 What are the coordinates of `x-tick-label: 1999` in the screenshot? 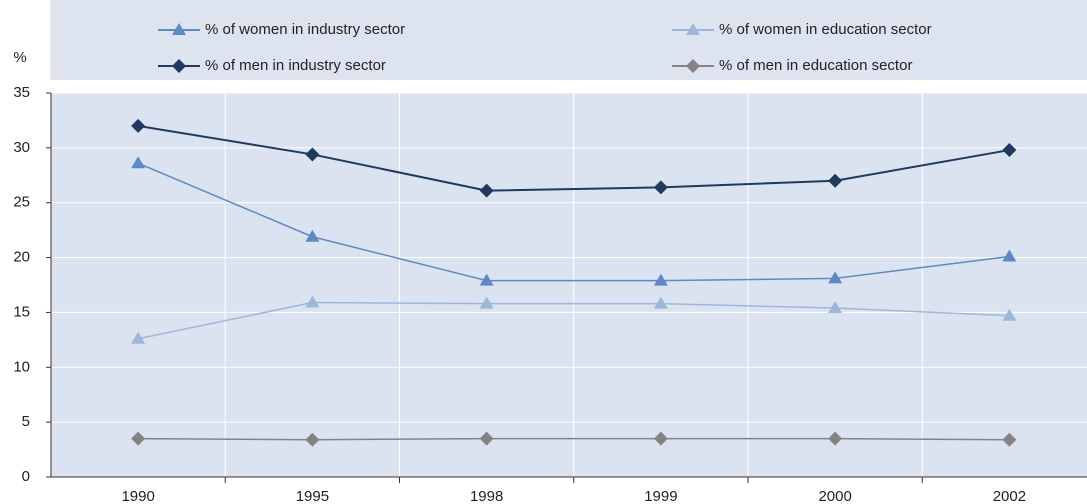 It's located at (660, 496).